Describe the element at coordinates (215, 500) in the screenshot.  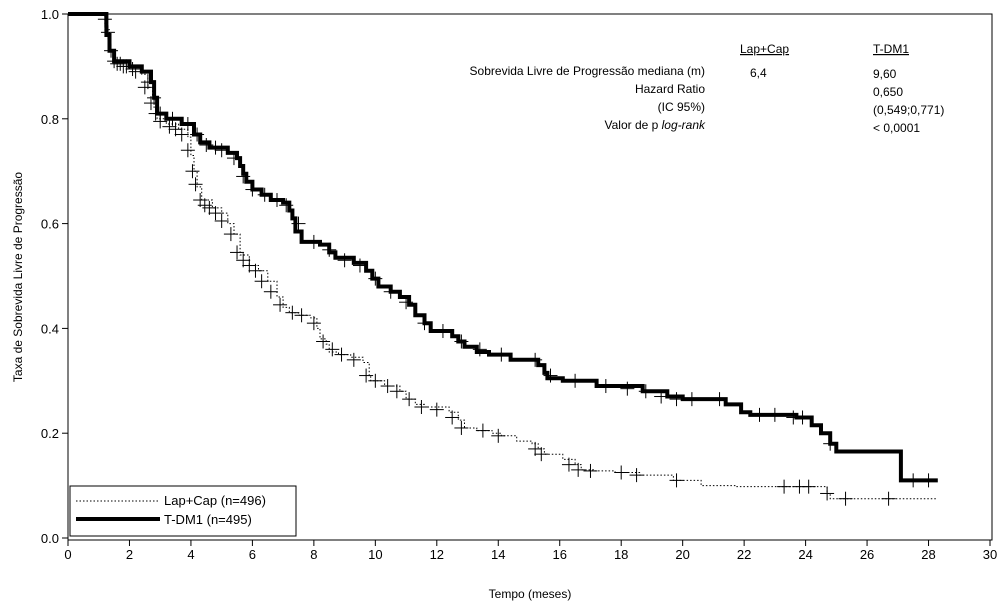
I see `legend-label-lapcap: Lap+Cap (n=496)` at that location.